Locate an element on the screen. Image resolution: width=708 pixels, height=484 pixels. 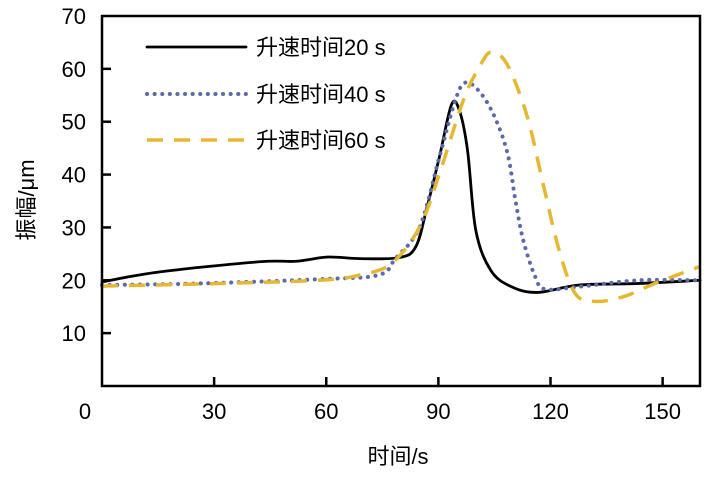
y-tick-label: 60 is located at coordinates (74, 69).